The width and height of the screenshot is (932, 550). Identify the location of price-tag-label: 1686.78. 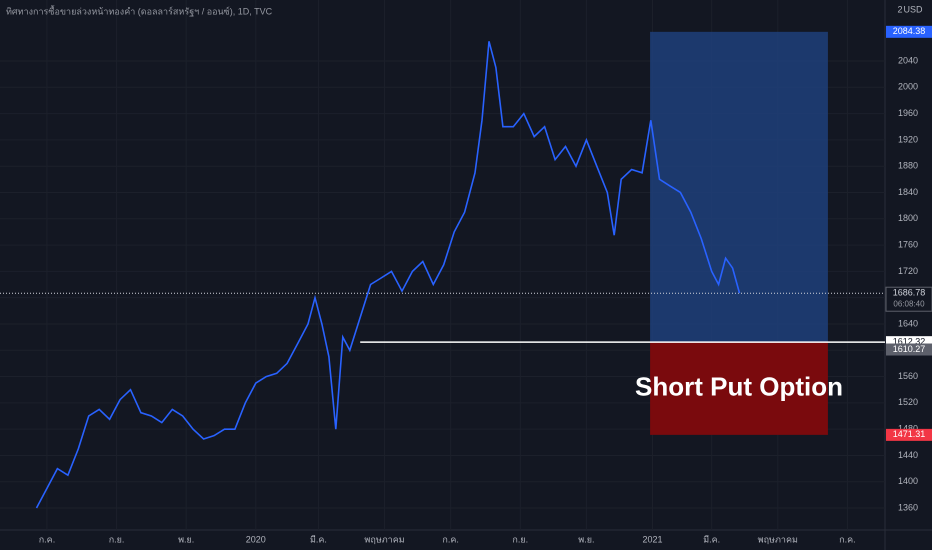
(909, 293).